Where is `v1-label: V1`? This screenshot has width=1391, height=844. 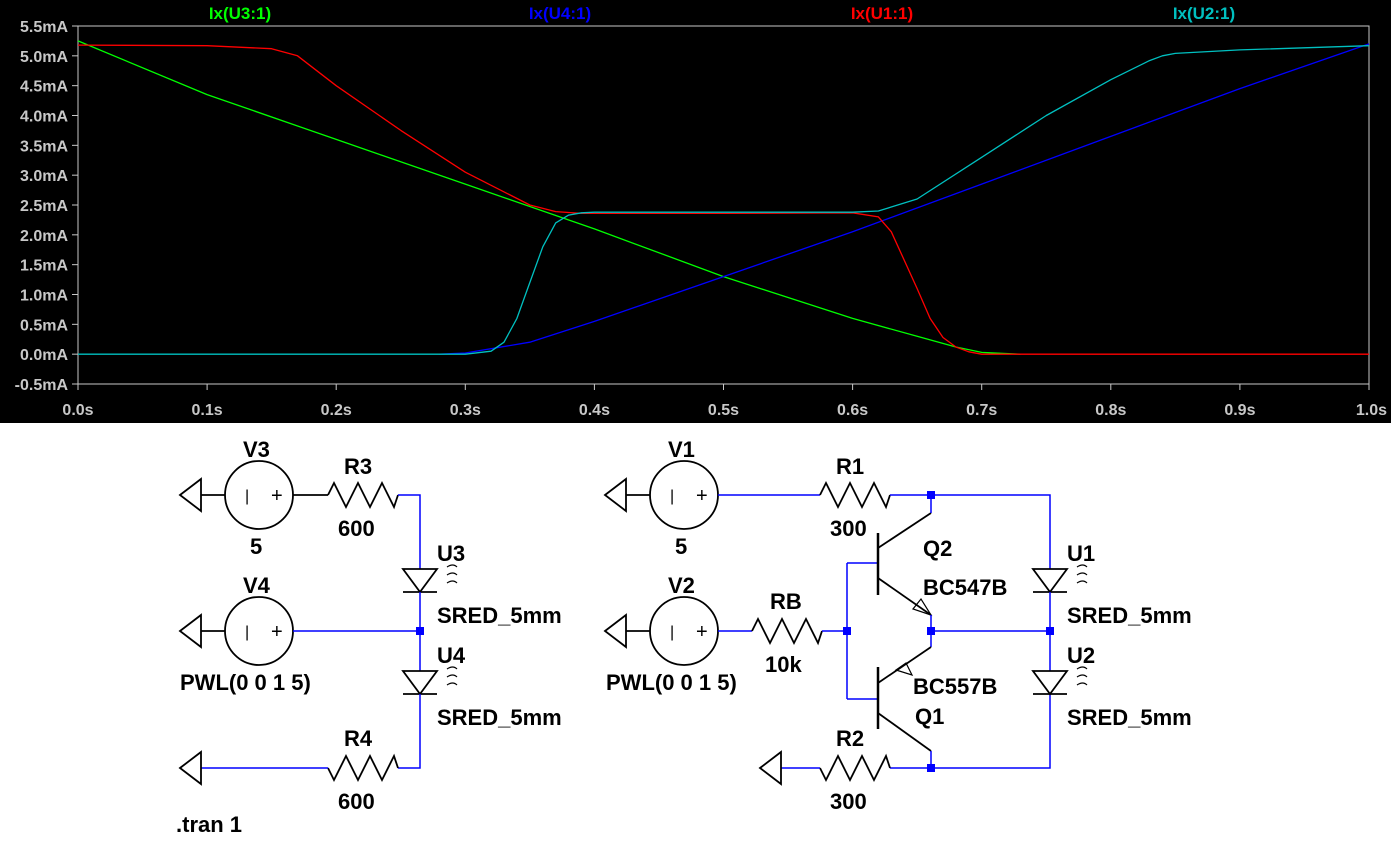 v1-label: V1 is located at coordinates (681, 449).